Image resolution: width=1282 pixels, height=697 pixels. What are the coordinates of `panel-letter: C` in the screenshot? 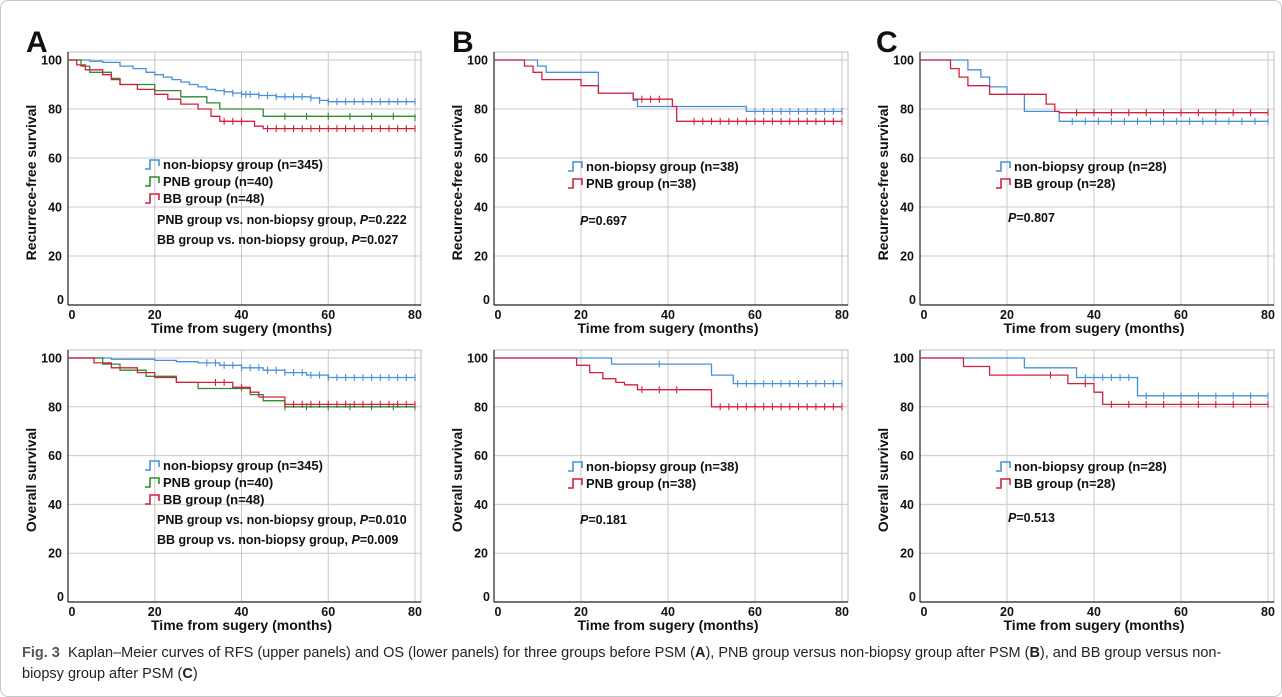 It's located at (887, 42).